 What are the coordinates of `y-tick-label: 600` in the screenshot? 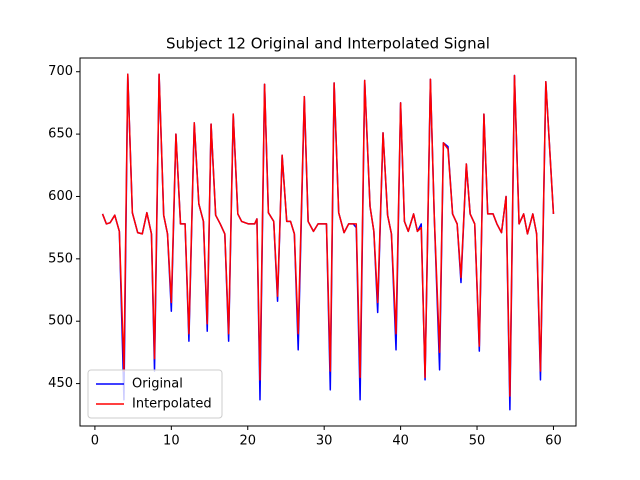 It's located at (60, 196).